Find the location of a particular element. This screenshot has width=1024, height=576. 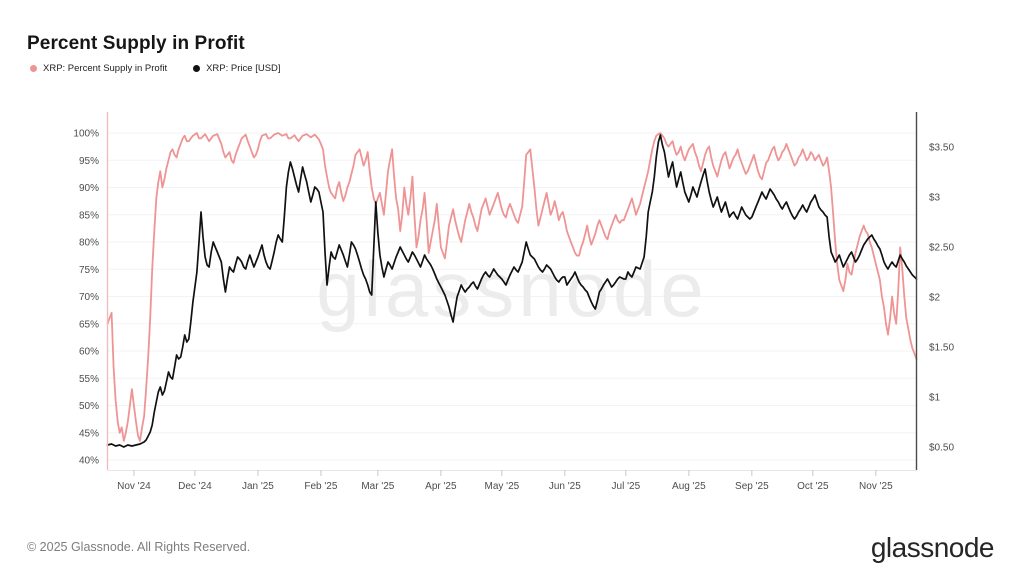

x-axis-tick-label: Apr '25 is located at coordinates (441, 486).